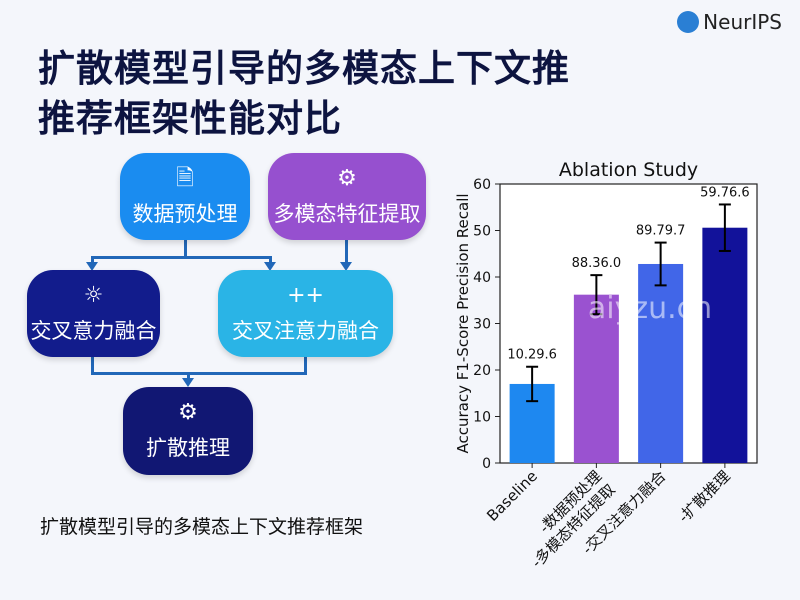  Describe the element at coordinates (532, 355) in the screenshot. I see `bar-value-label: 10.29.6` at that location.